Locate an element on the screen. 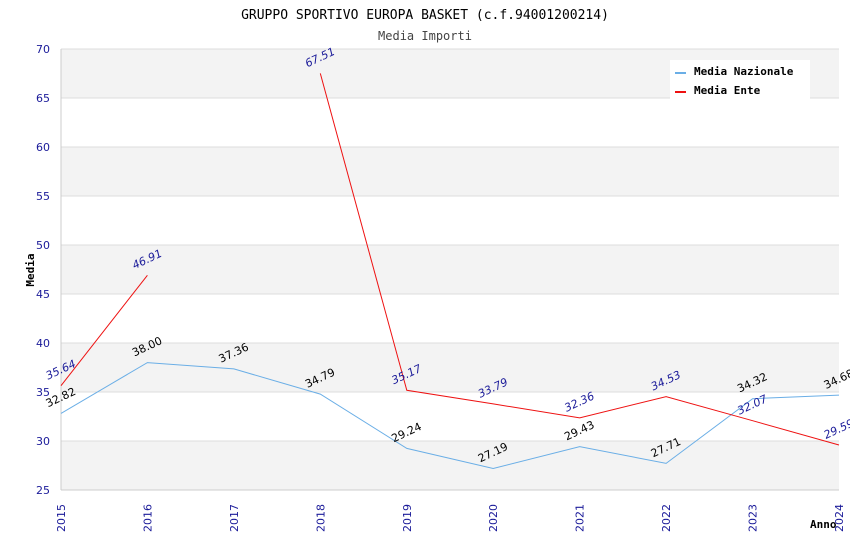  series-line-media-ente is located at coordinates (104, 330).